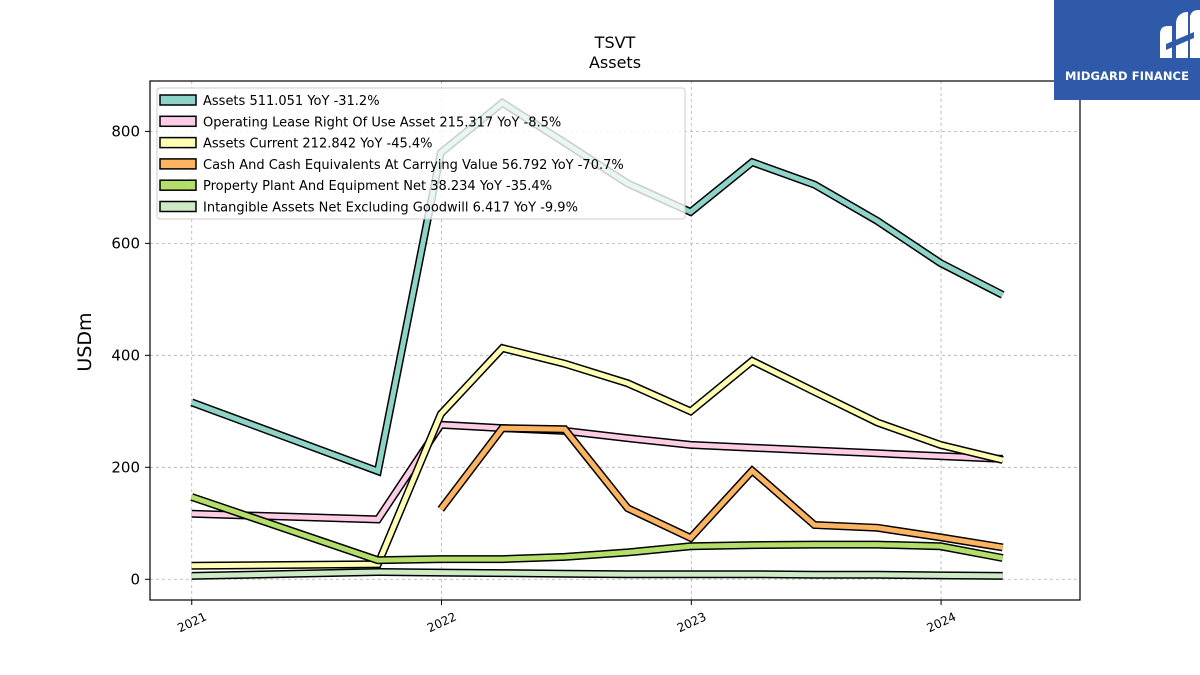  Describe the element at coordinates (125, 131) in the screenshot. I see `y-tick-label: 800` at that location.